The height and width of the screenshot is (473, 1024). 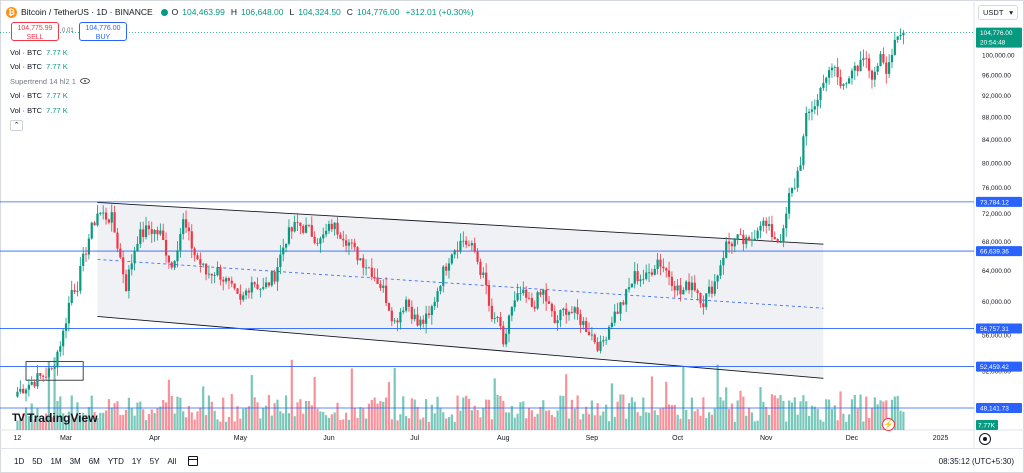 What do you see at coordinates (50, 67) in the screenshot?
I see `legend-row-volume: Vol · BTC 7.77 K` at bounding box center [50, 67].